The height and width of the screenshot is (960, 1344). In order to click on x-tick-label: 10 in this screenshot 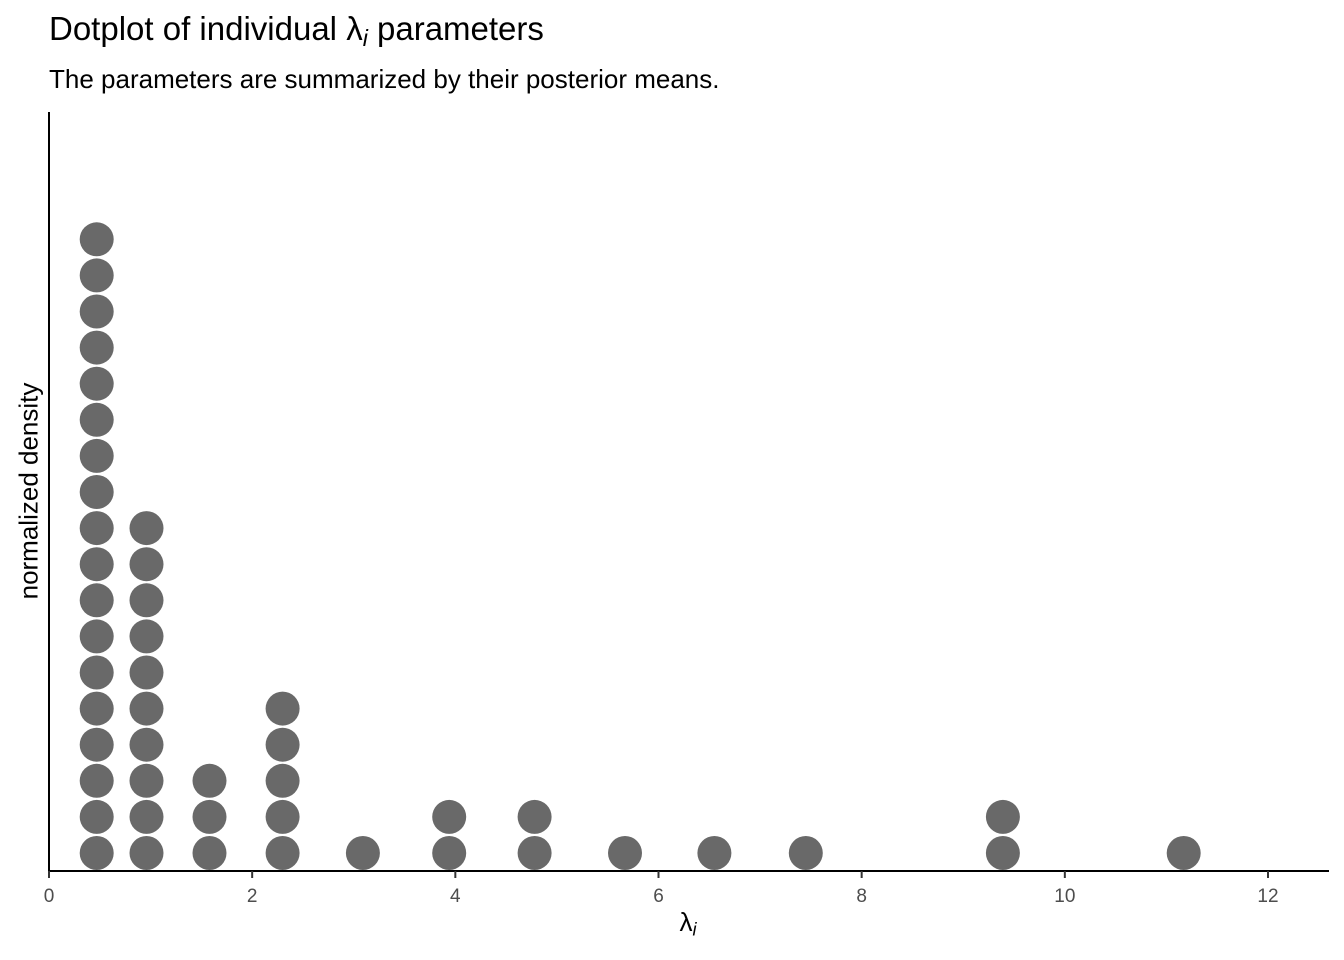, I will do `click(1064, 896)`.